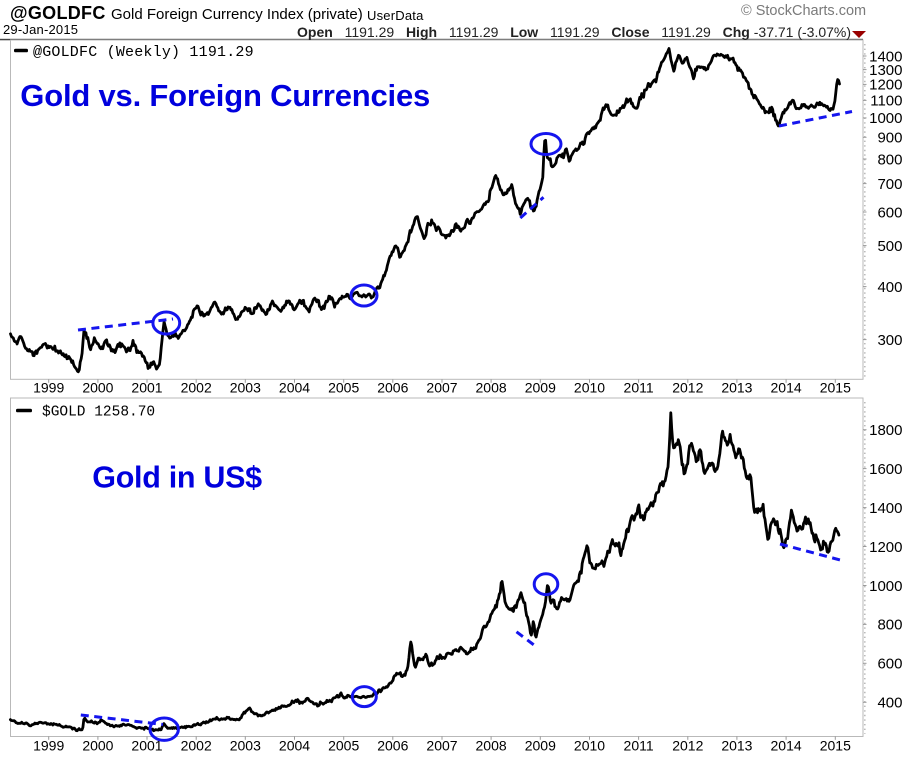 Image resolution: width=908 pixels, height=762 pixels. What do you see at coordinates (885, 430) in the screenshot?
I see `svg-text: 1800` at bounding box center [885, 430].